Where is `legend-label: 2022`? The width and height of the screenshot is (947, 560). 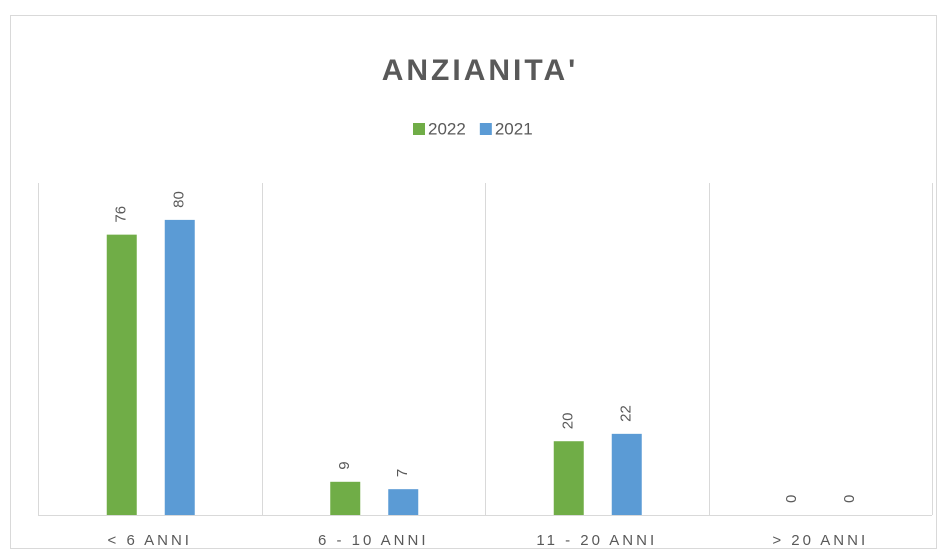
legend-label: 2022 is located at coordinates (447, 128).